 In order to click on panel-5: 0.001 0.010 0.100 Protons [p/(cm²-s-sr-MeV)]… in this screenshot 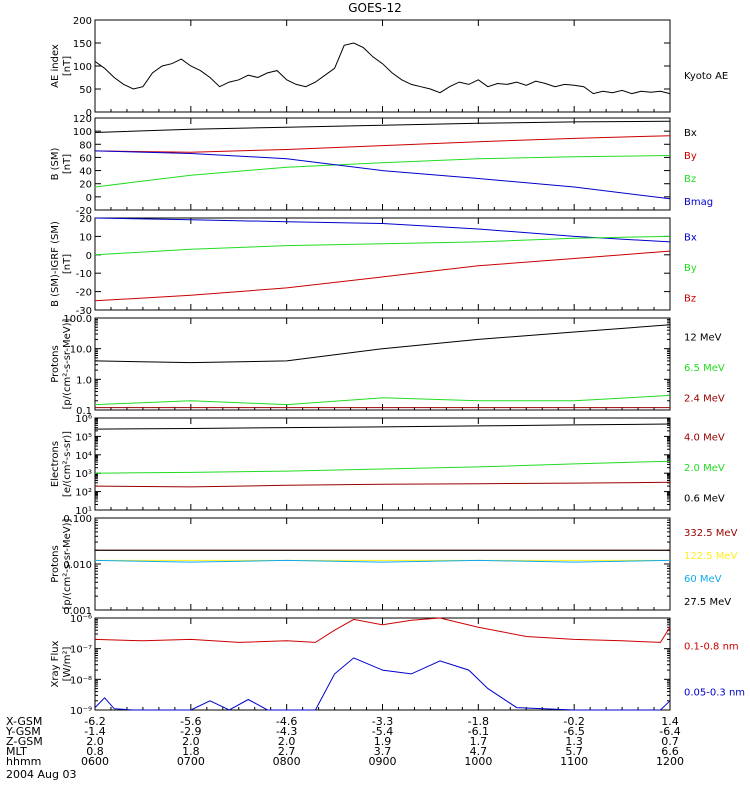, I will do `click(394, 565)`.